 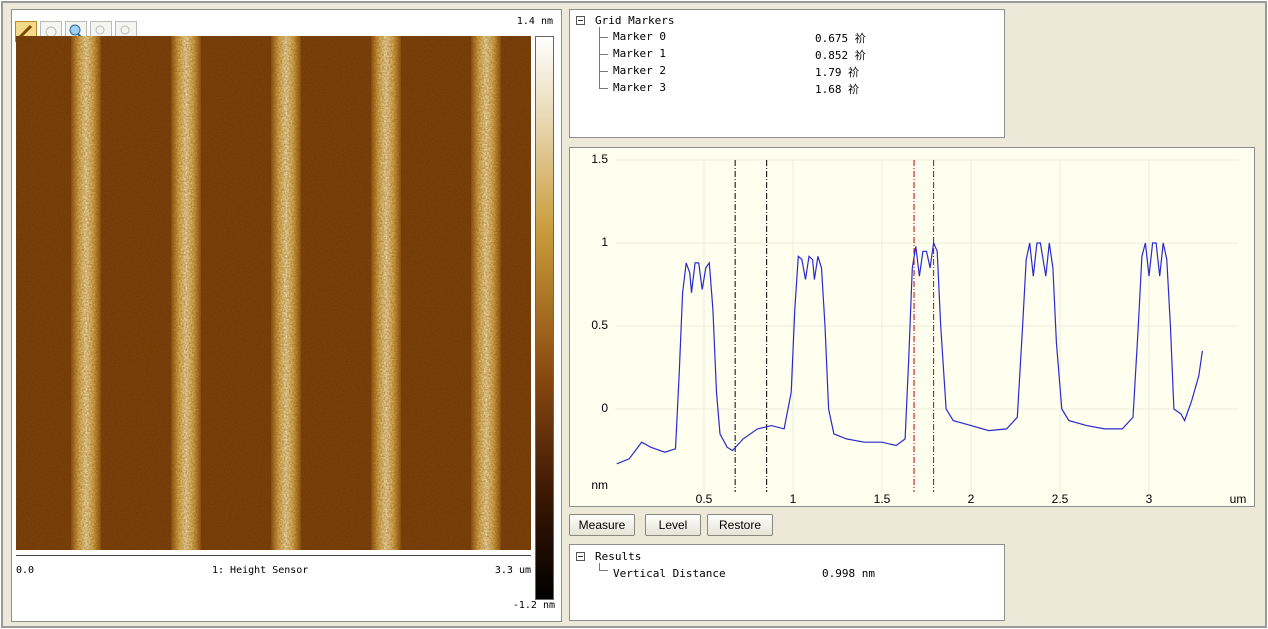 I want to click on result-value: 0.998 nm, so click(x=848, y=573).